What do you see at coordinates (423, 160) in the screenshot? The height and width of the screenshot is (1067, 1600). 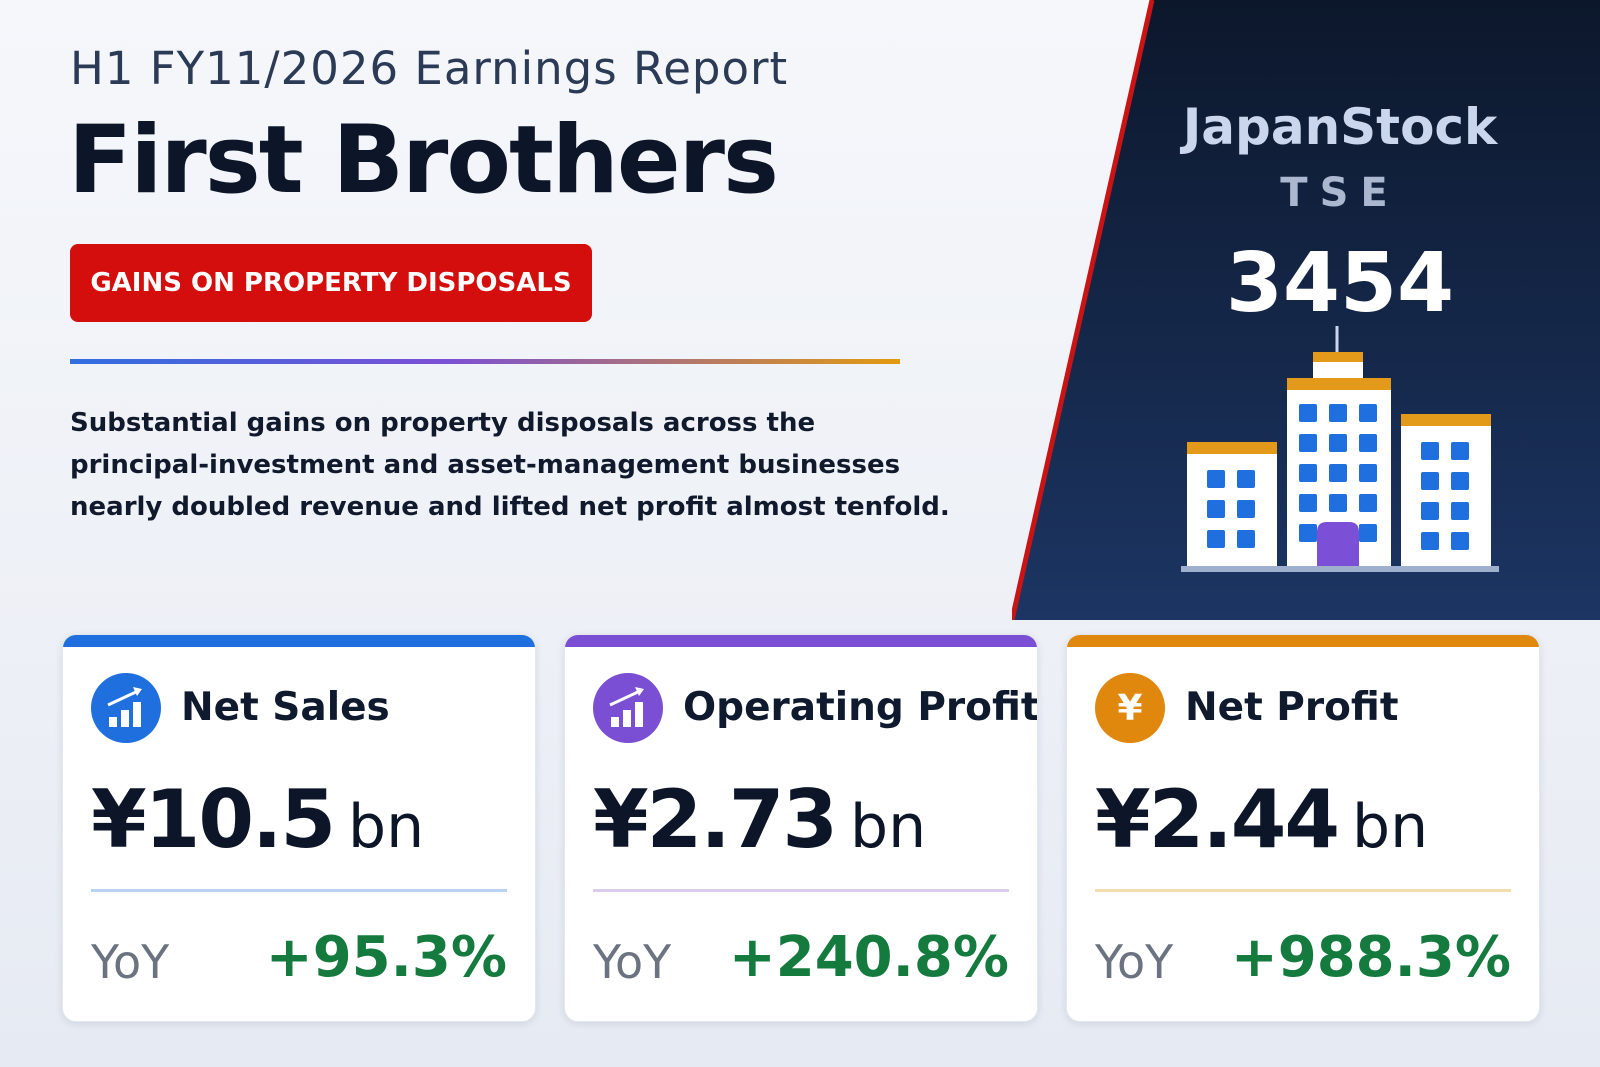 I see `company-name: First Brothers` at bounding box center [423, 160].